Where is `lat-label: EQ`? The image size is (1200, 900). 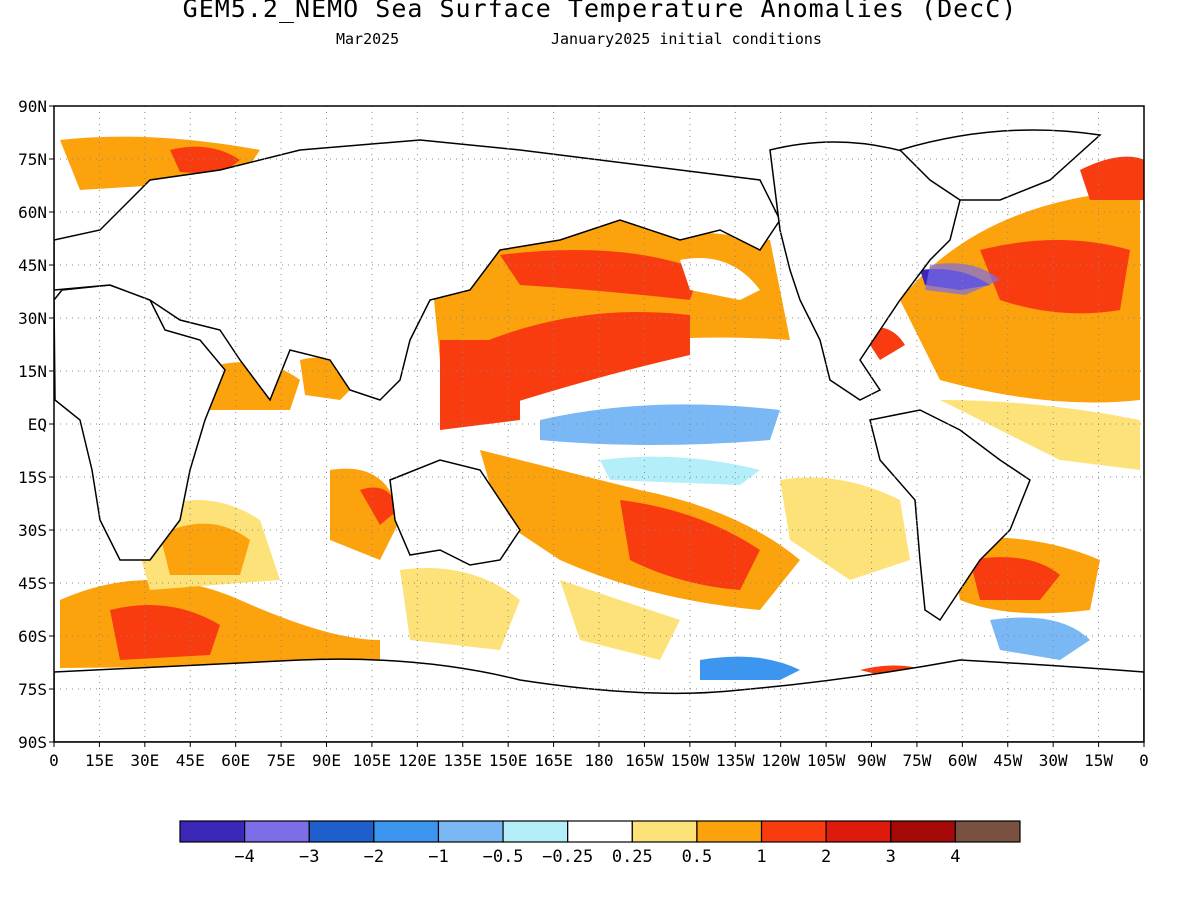 lat-label: EQ is located at coordinates (37, 424).